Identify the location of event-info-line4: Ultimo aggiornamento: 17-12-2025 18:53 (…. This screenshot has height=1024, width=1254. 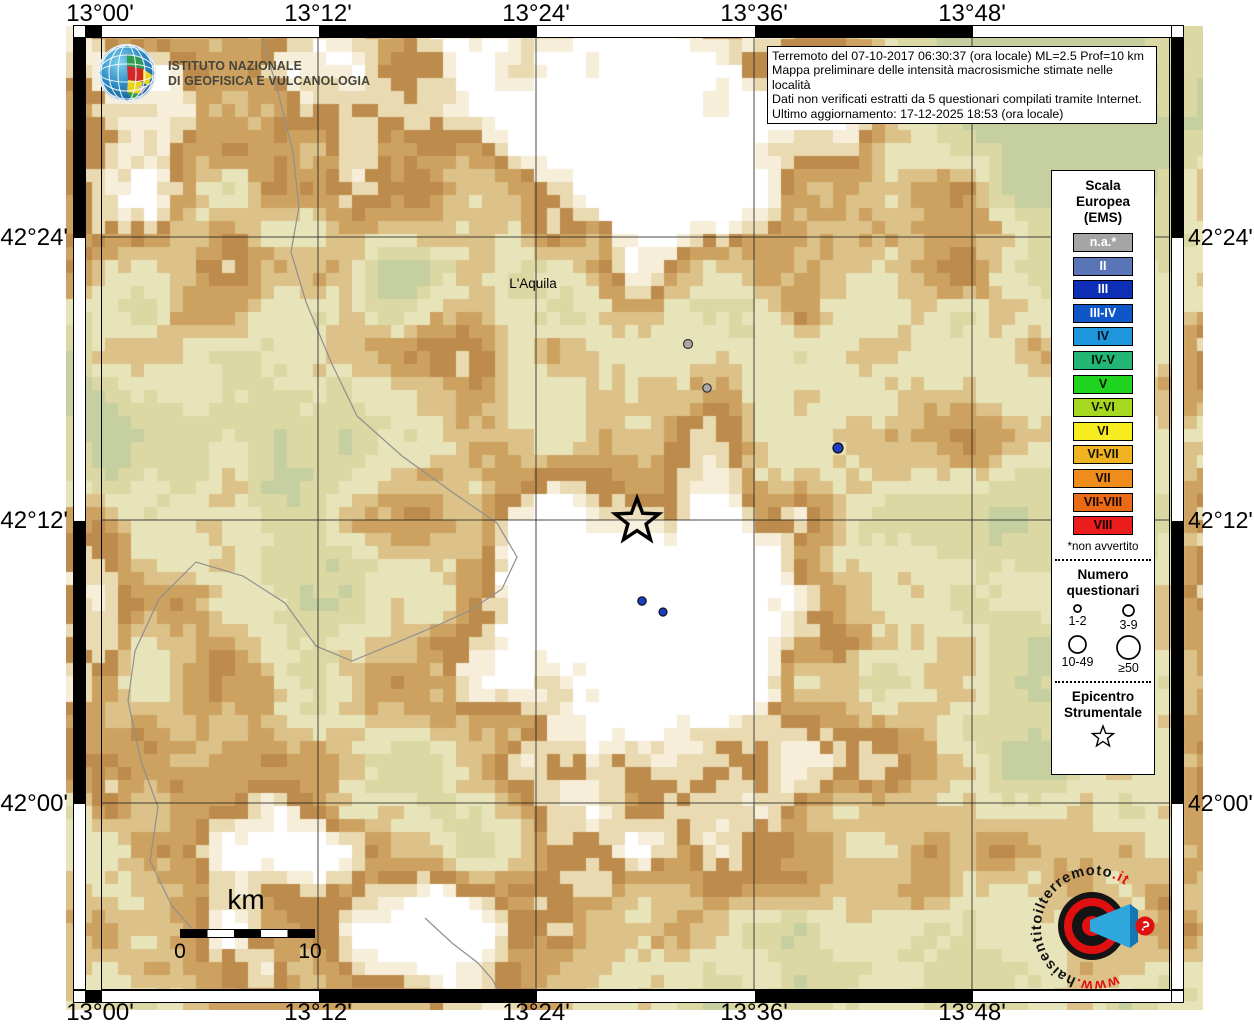
(918, 113).